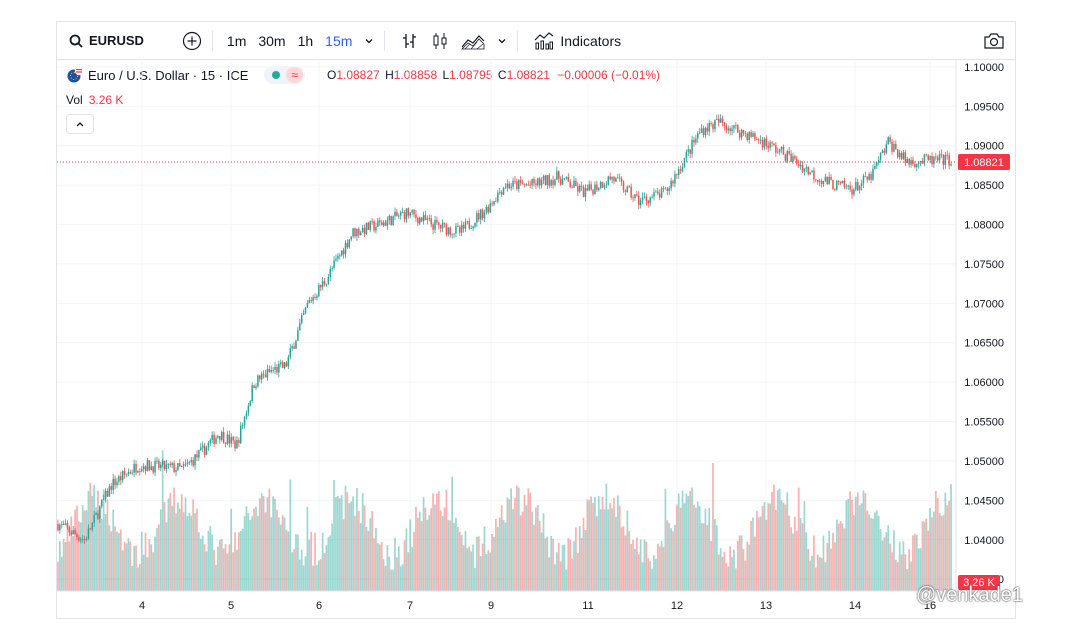 The height and width of the screenshot is (633, 1074). Describe the element at coordinates (236, 40) in the screenshot. I see `interval-1m: 1m` at that location.